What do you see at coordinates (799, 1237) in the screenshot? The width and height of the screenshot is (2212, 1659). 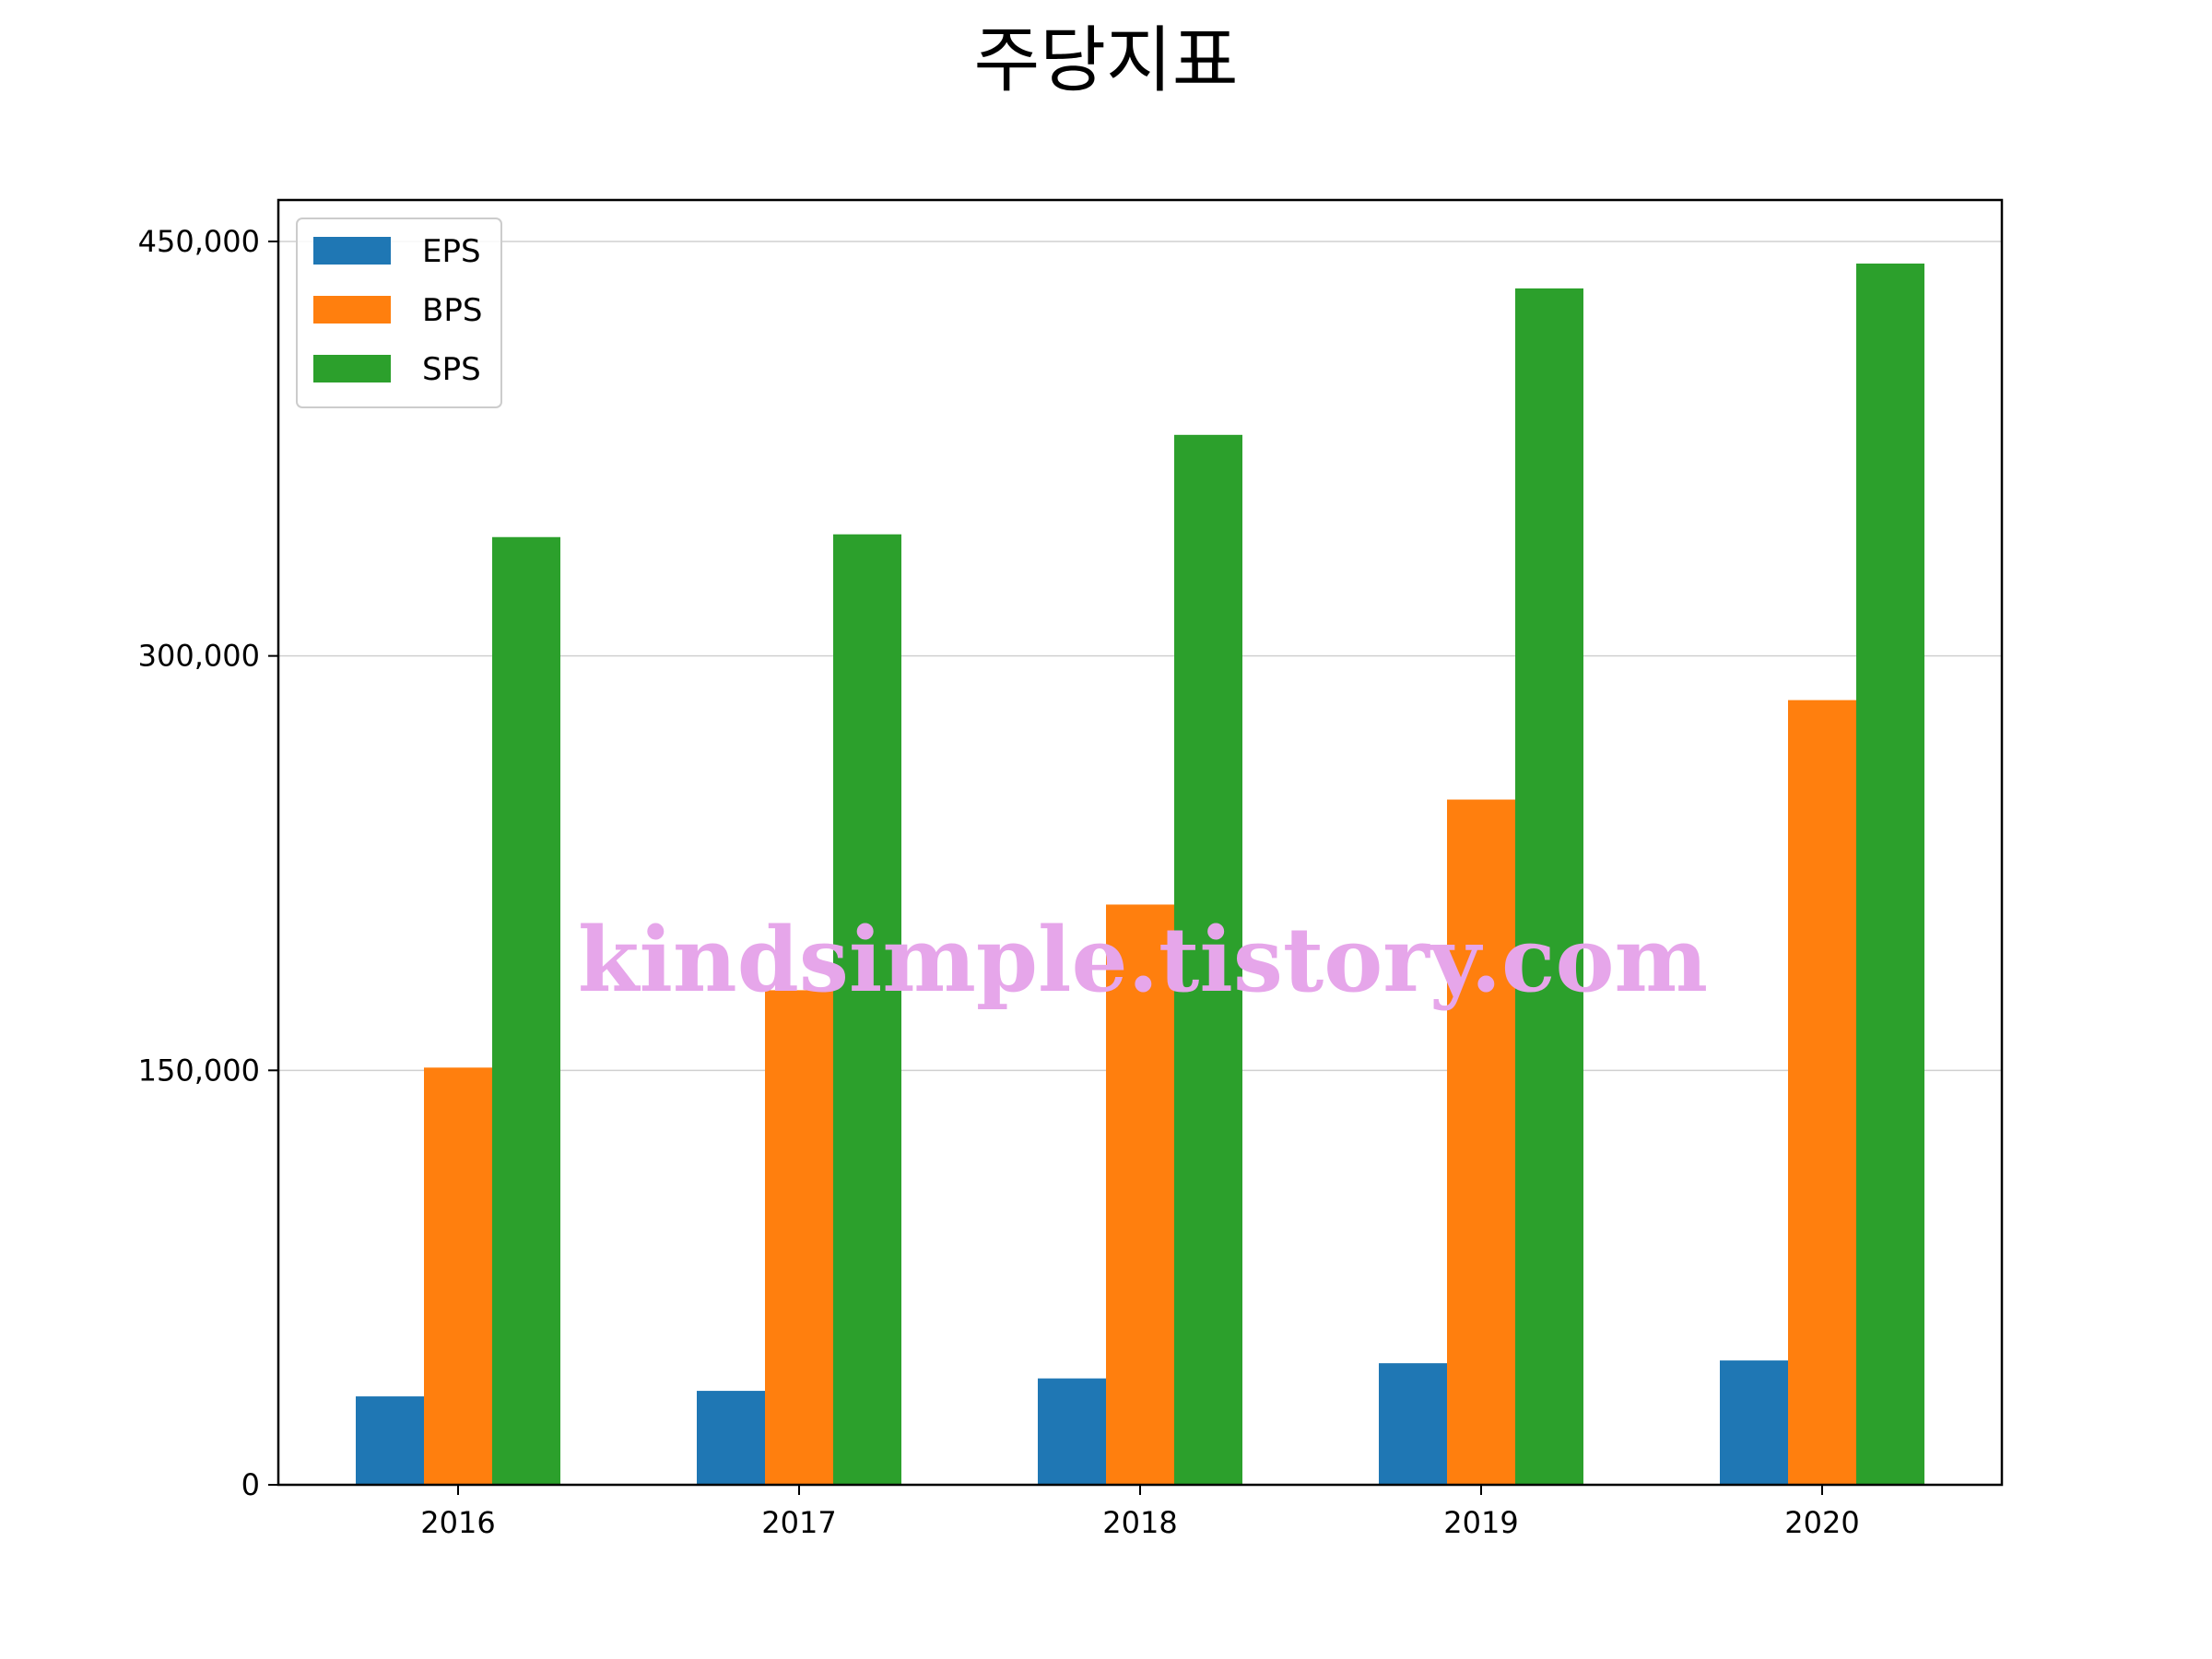 I see `bar-bps-2017` at bounding box center [799, 1237].